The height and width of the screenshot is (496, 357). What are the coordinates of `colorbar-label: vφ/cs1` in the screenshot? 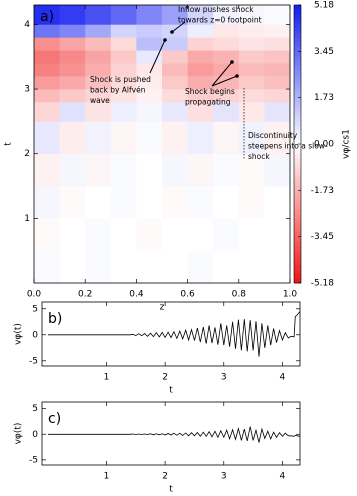 It's located at (347, 144).